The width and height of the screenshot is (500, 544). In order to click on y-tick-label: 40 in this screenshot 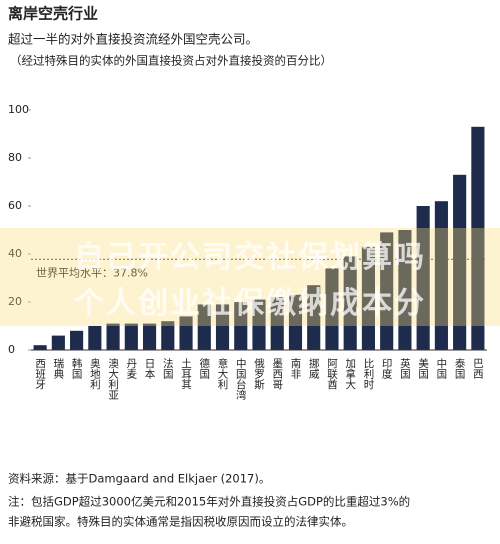, I will do `click(15, 253)`.